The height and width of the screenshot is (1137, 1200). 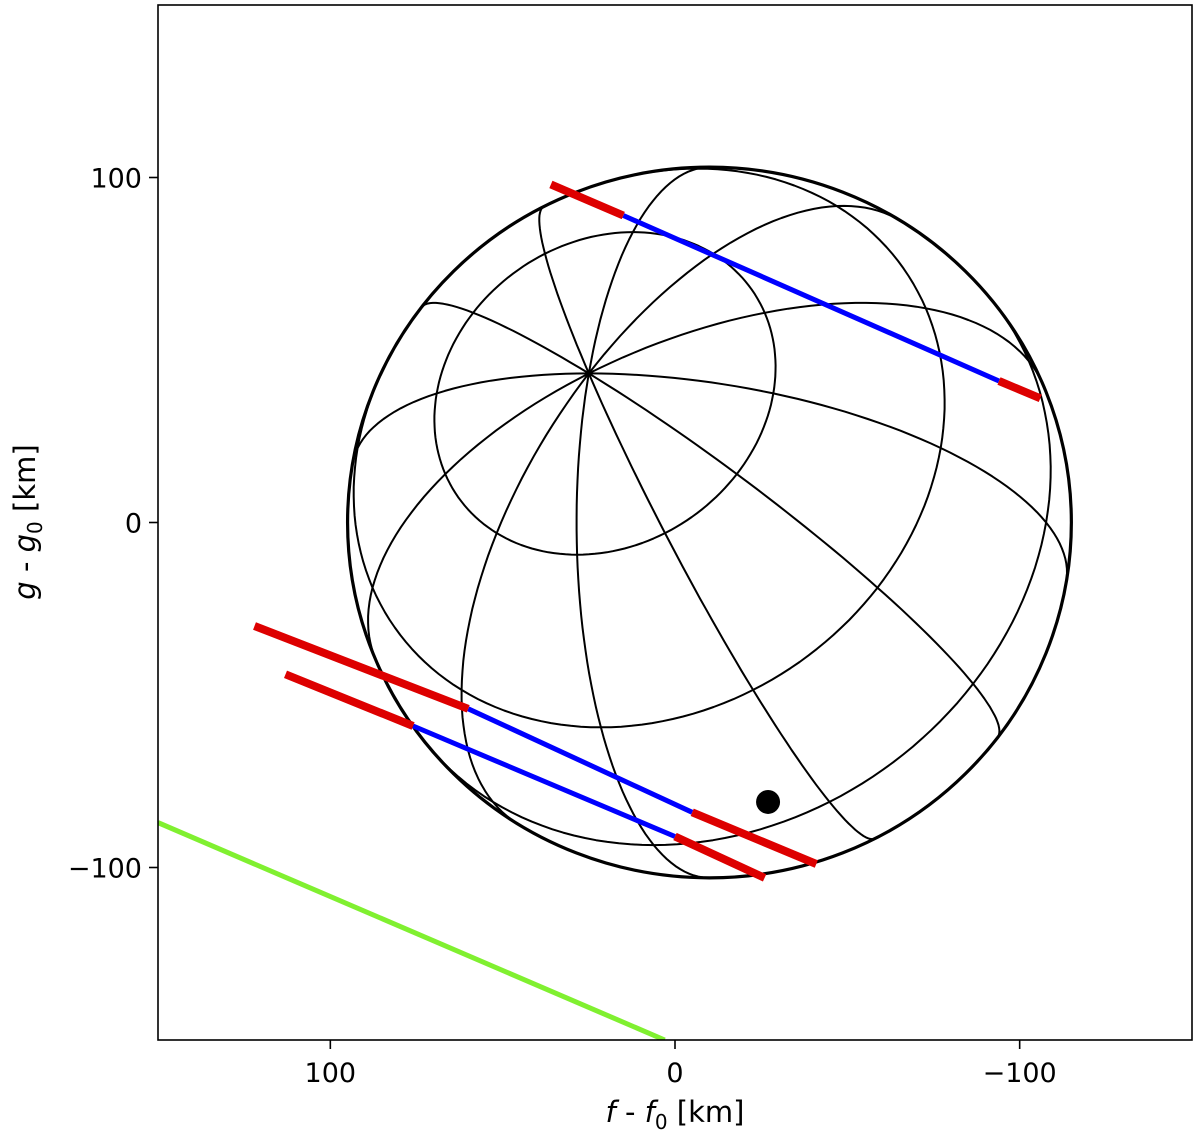 What do you see at coordinates (674, 1073) in the screenshot?
I see `x-tick-label: 0` at bounding box center [674, 1073].